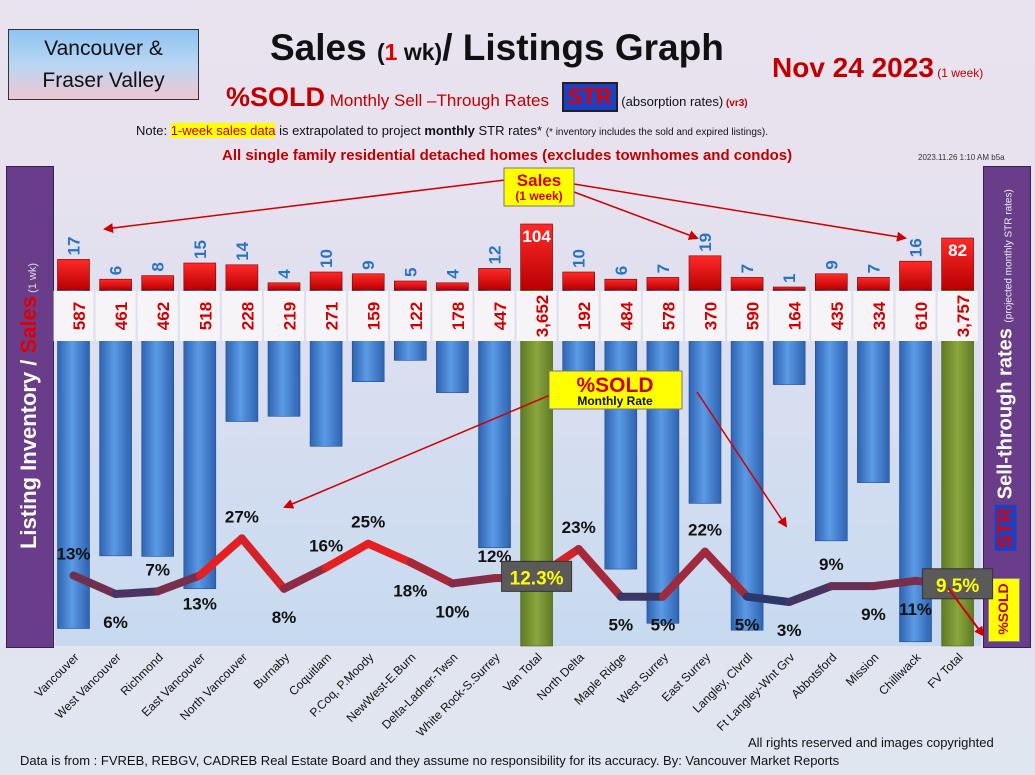 This screenshot has width=1035, height=775. What do you see at coordinates (200, 249) in the screenshot?
I see `sales-value-label: 15` at bounding box center [200, 249].